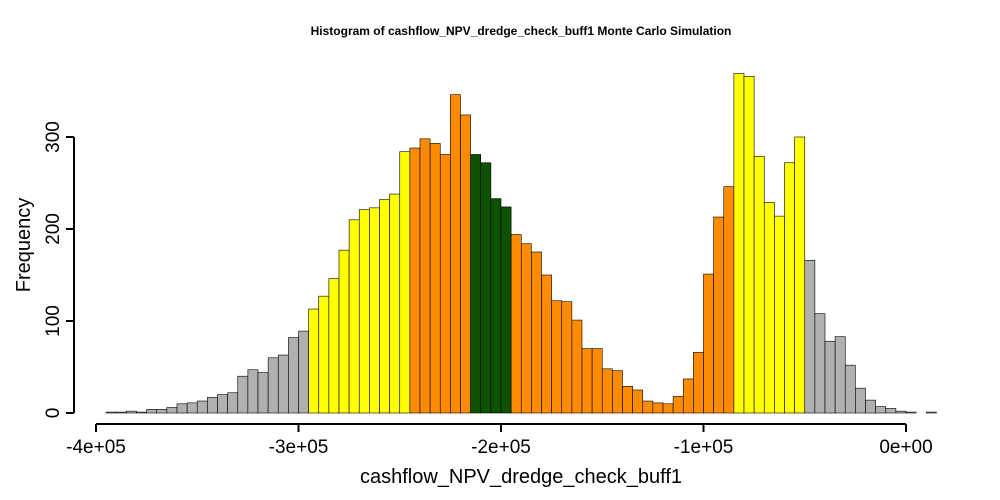 This screenshot has width=1000, height=500. I want to click on x-axis-label: cashflow_NPV_dredge_check_buff1, so click(521, 477).